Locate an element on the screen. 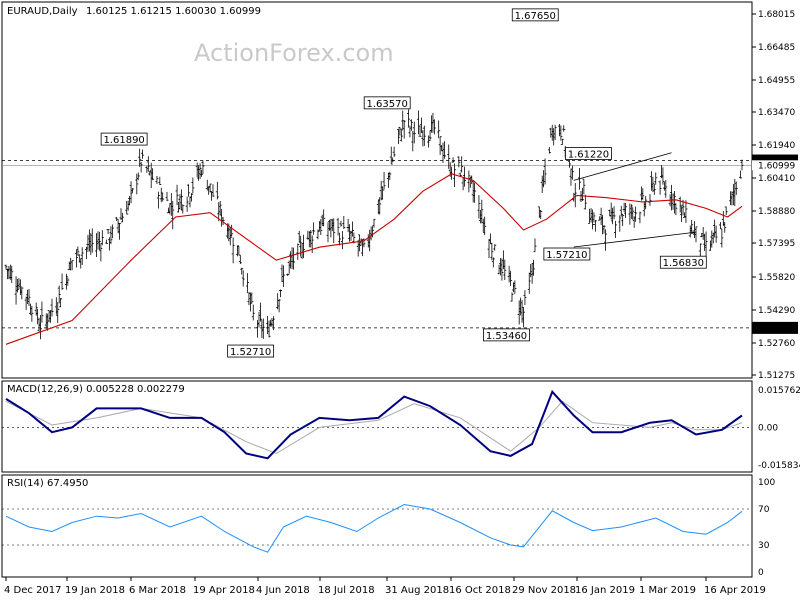 The height and width of the screenshot is (600, 800). price-tick-label: 1.52760 is located at coordinates (776, 344).